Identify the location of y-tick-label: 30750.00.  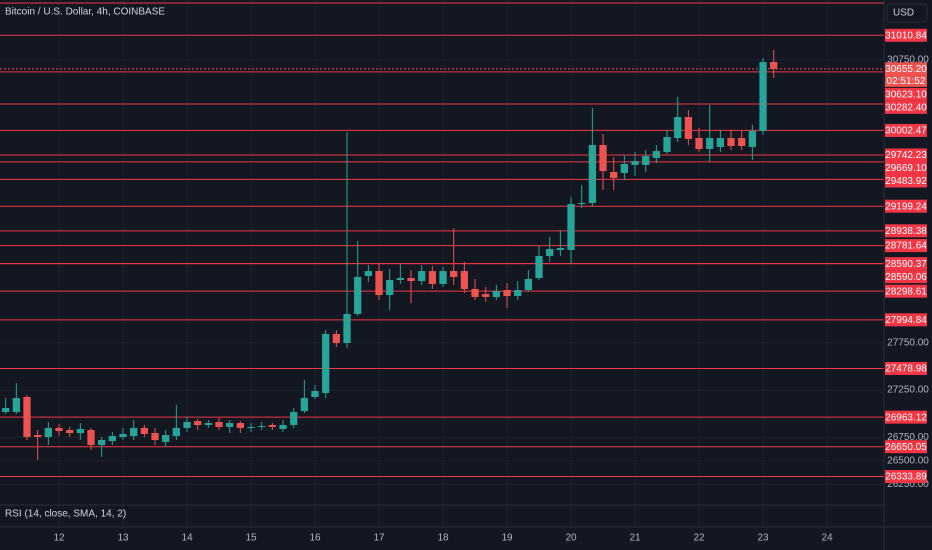
(908, 60).